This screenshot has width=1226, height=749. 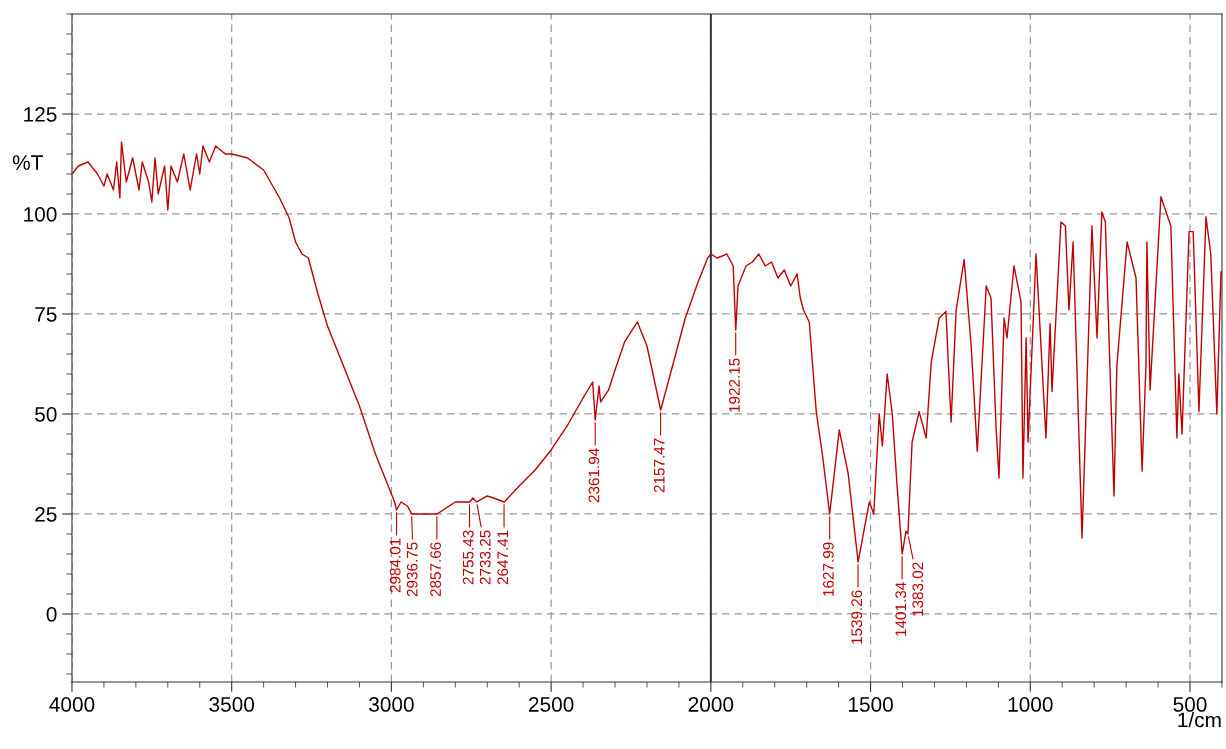 What do you see at coordinates (1030, 704) in the screenshot?
I see `x-tick-label: 1000` at bounding box center [1030, 704].